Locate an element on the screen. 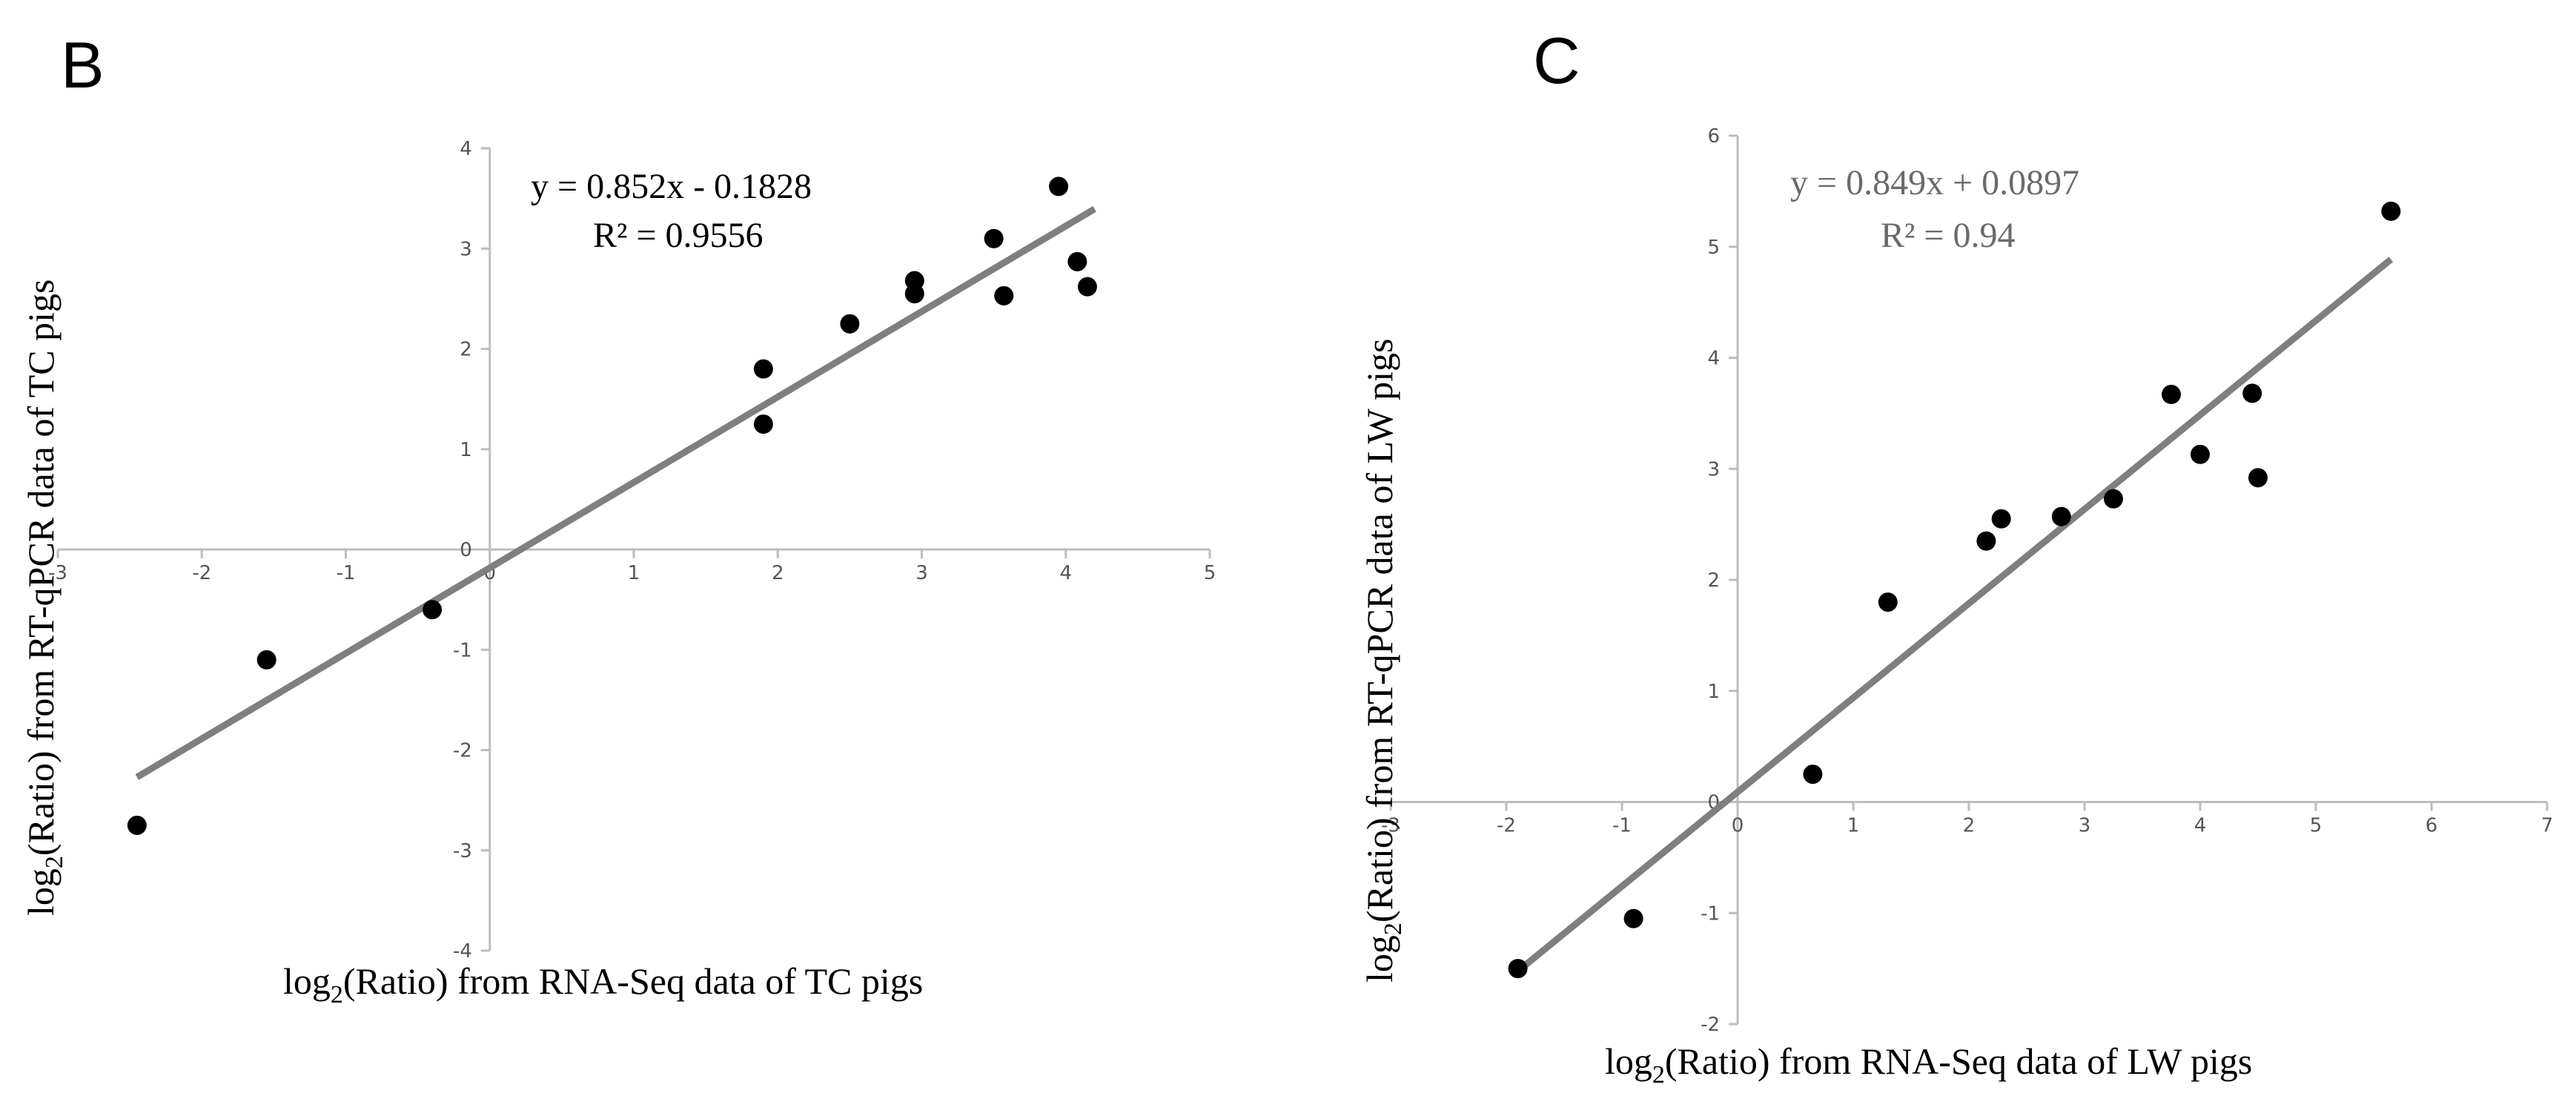 The height and width of the screenshot is (1119, 2576). regression-equation: y = 0.849x + 0.0897 is located at coordinates (1934, 183).